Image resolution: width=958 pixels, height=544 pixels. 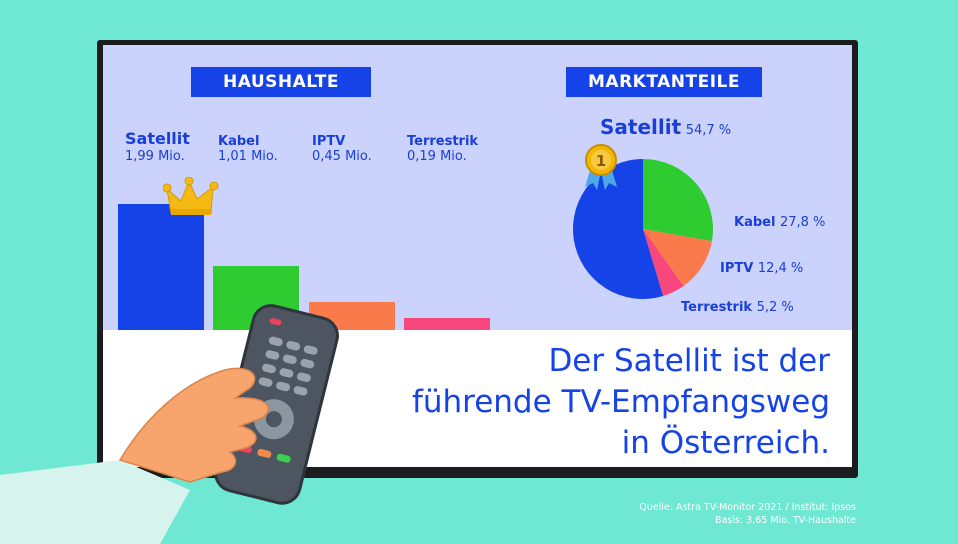 I want to click on pie-label-kabel: Kabel 27,8 %, so click(x=779, y=222).